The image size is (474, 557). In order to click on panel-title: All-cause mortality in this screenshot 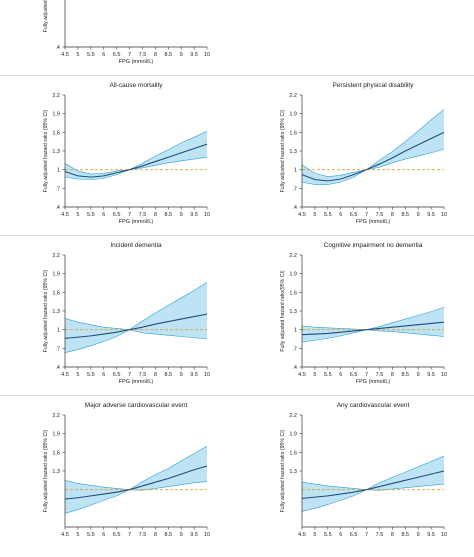, I will do `click(136, 85)`.